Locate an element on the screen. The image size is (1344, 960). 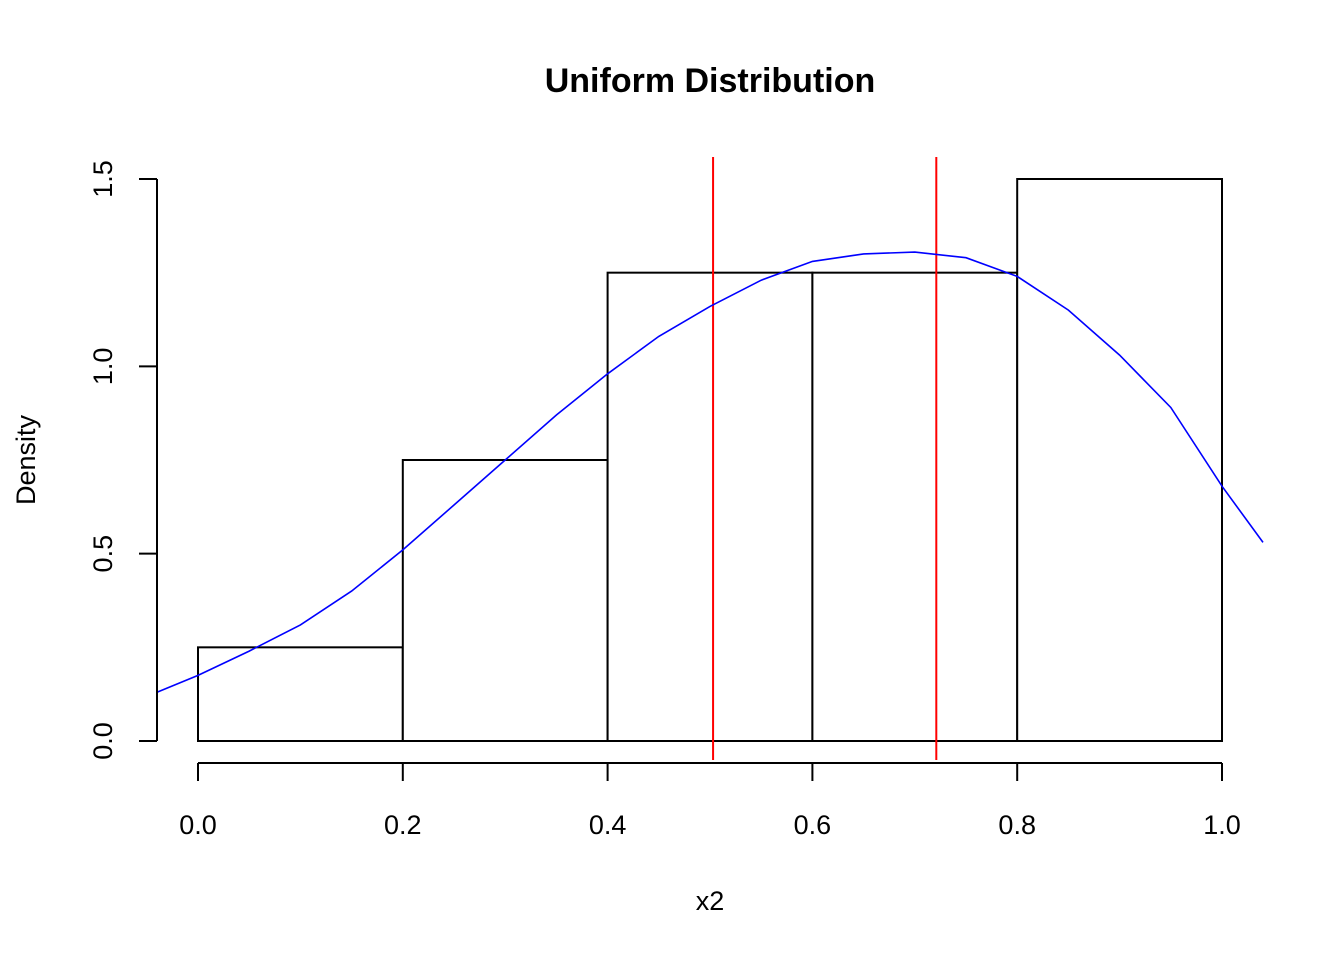
x-tick-label-0.6: 0.6 is located at coordinates (813, 825).